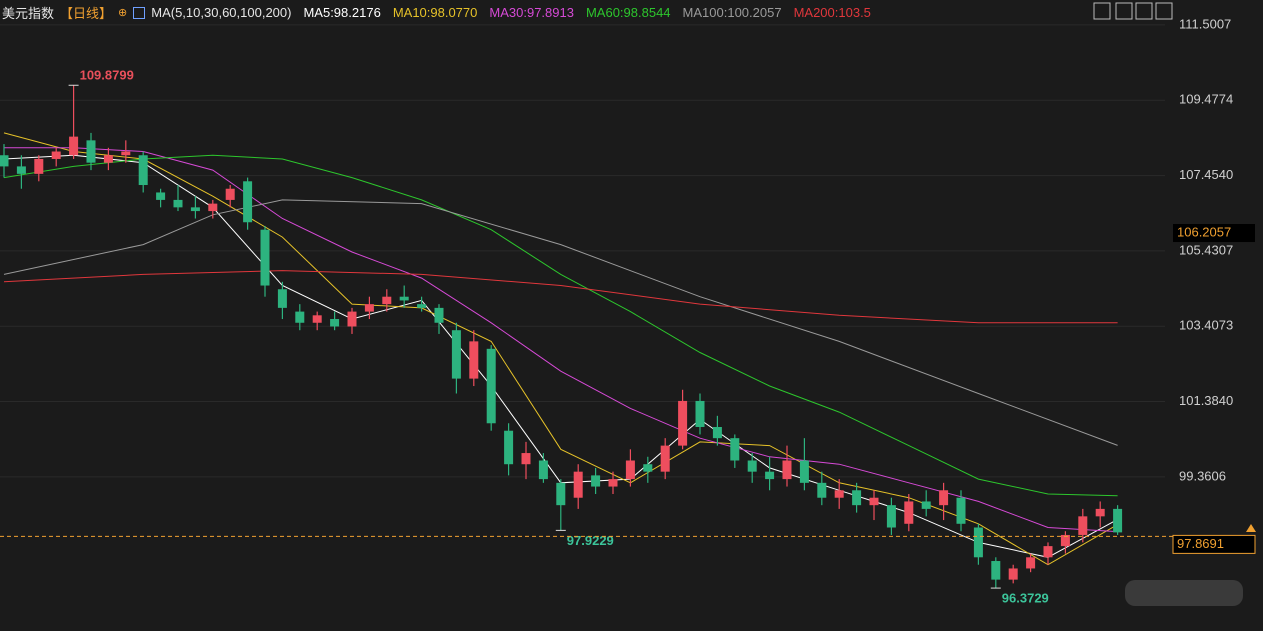 Image resolution: width=1263 pixels, height=631 pixels. Describe the element at coordinates (832, 12) in the screenshot. I see `legend-entry: MA200:103.5` at that location.